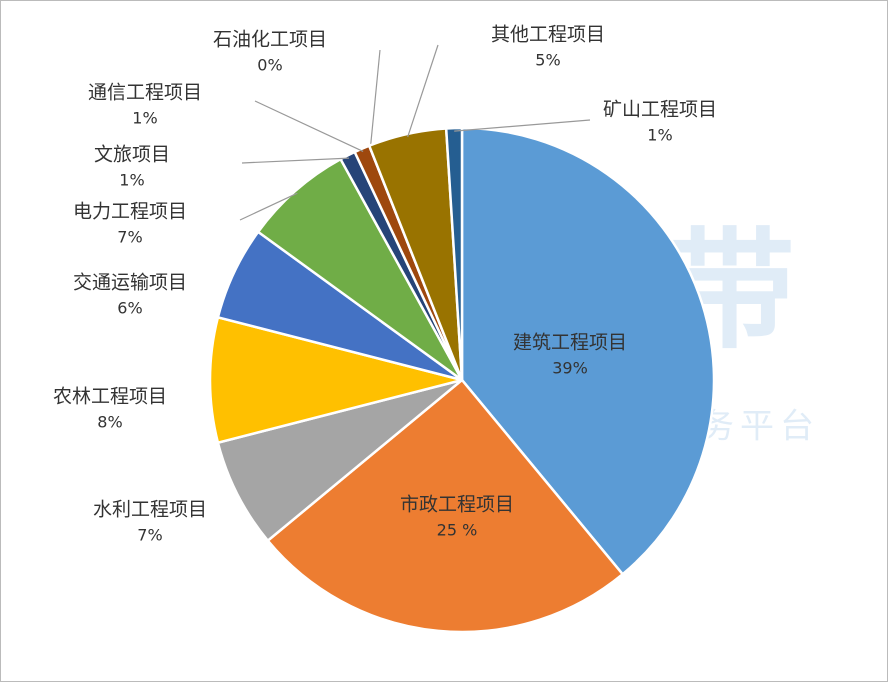 The width and height of the screenshot is (888, 682). Describe the element at coordinates (660, 110) in the screenshot. I see `slice-label: 矿山工程项目` at that location.